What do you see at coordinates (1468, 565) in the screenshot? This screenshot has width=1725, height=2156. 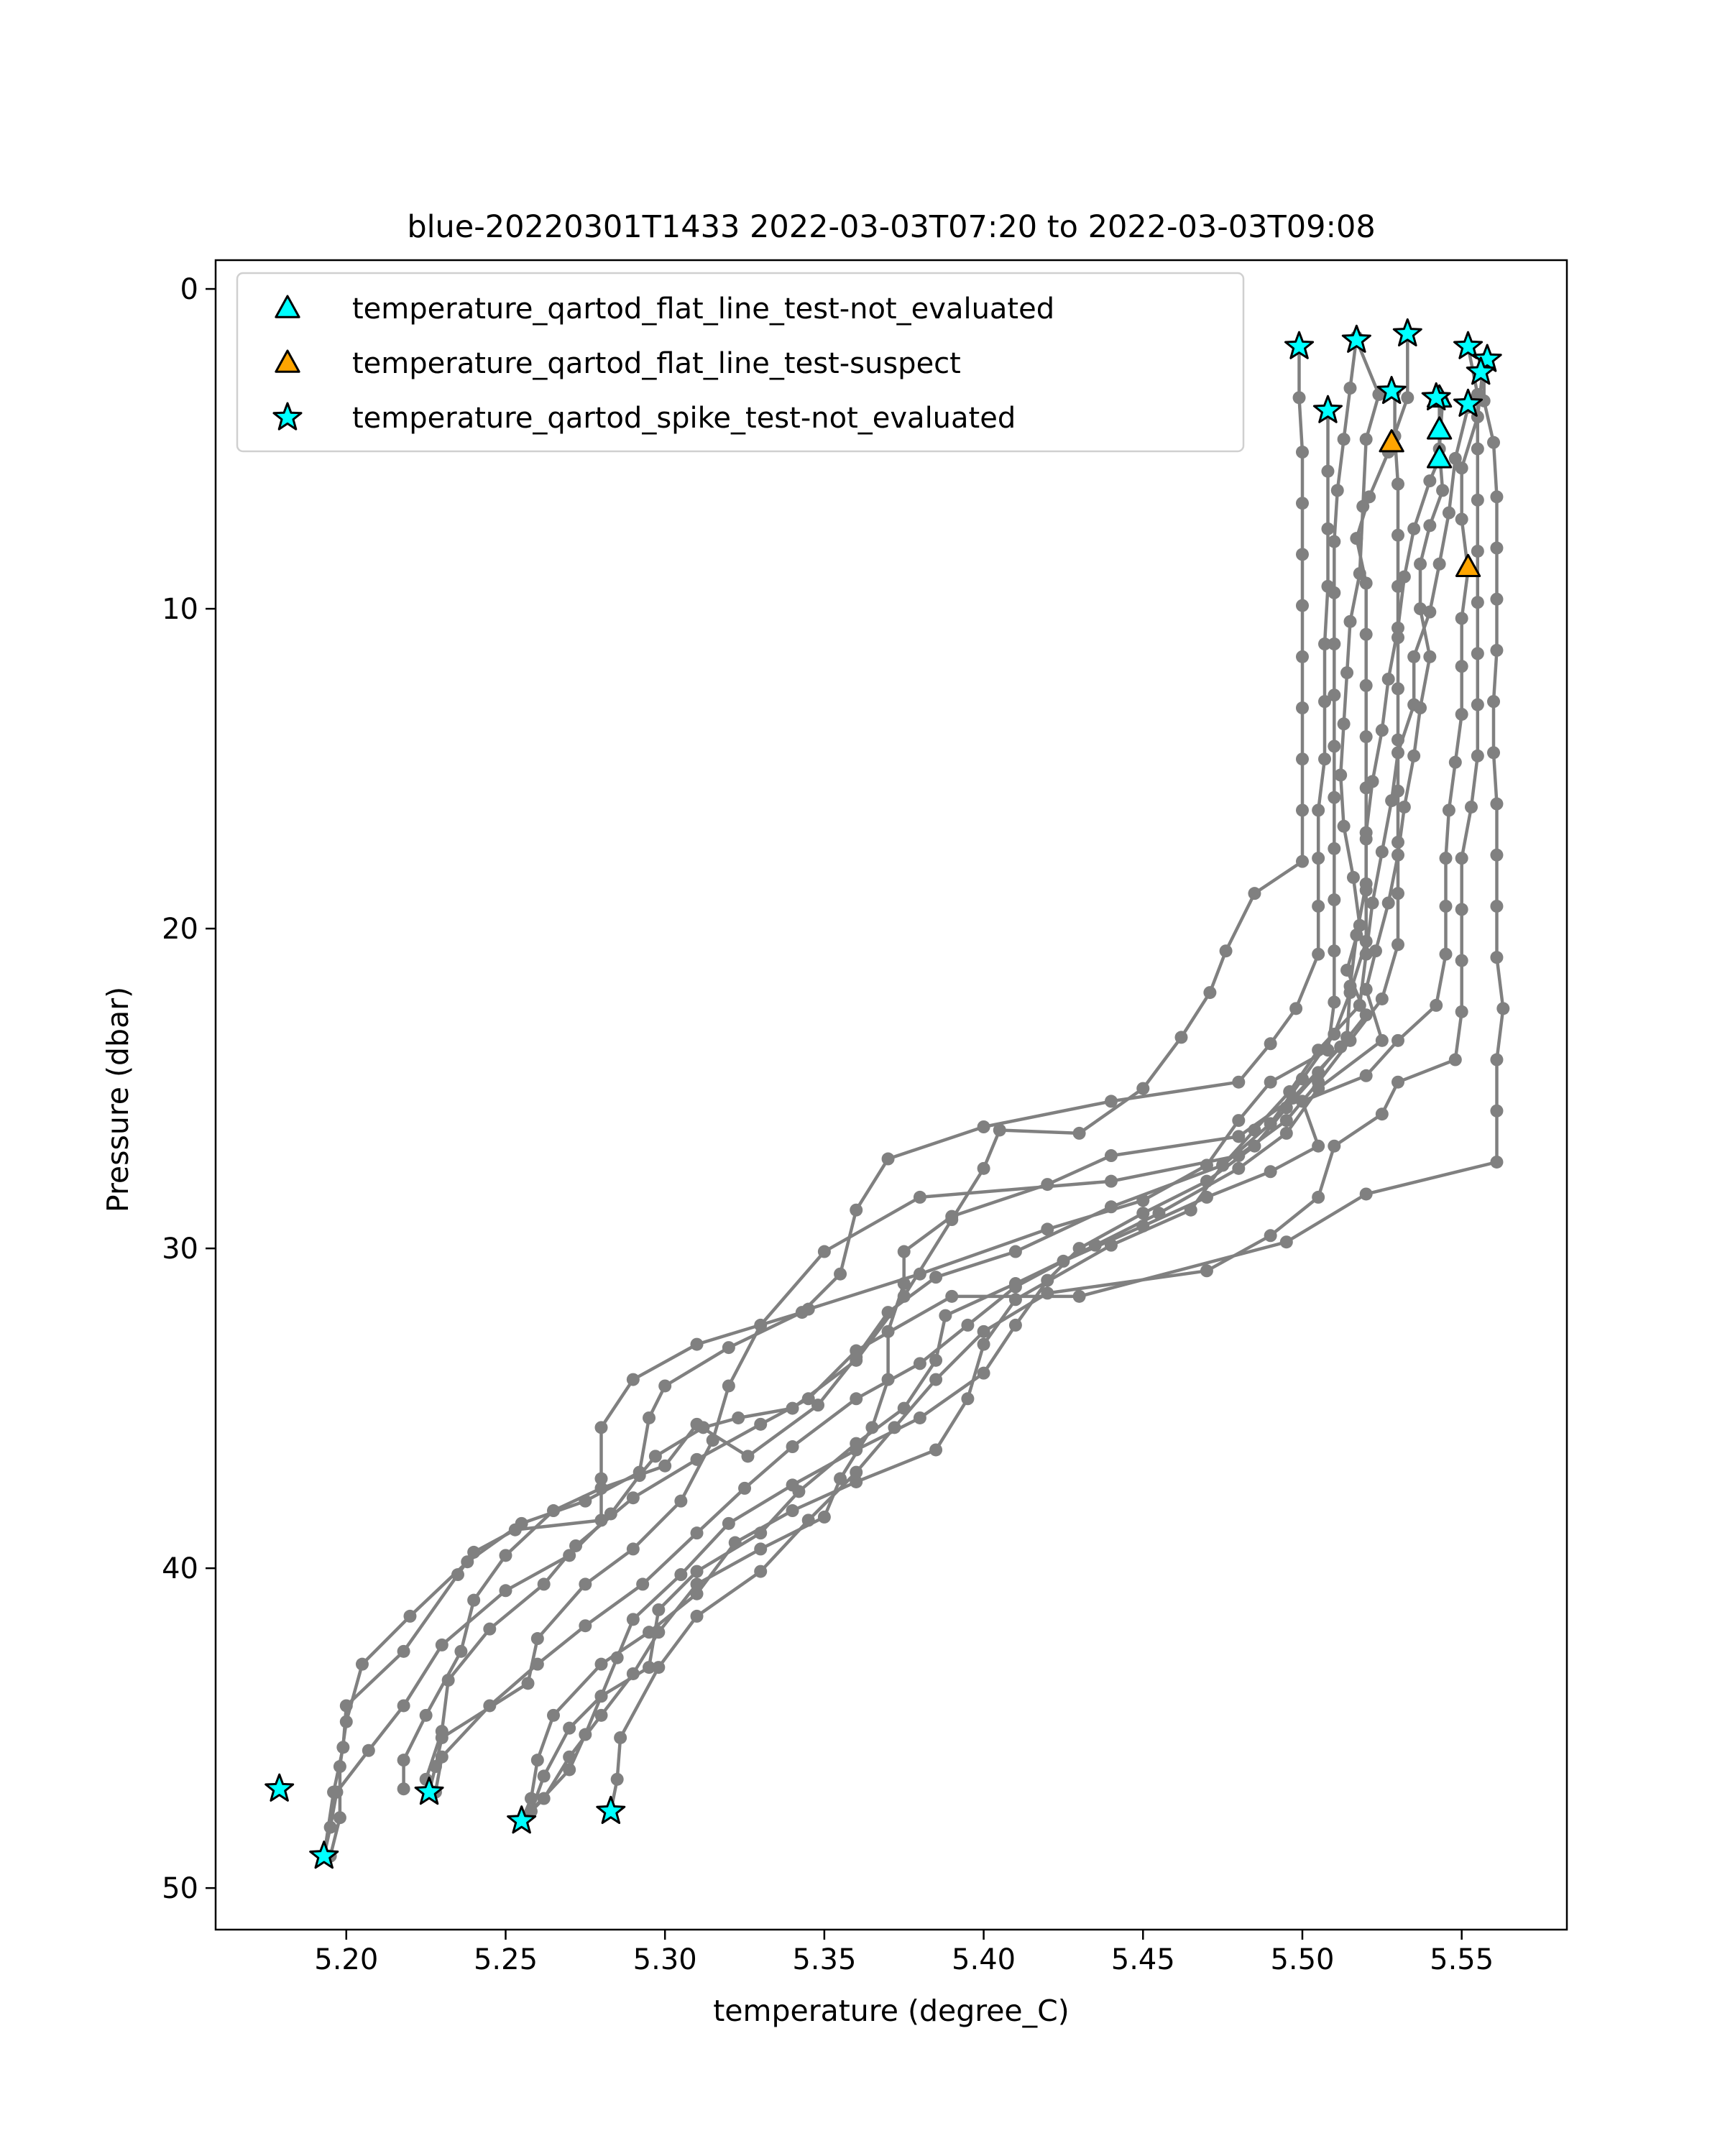 I see `flat-line-suspect-marker` at bounding box center [1468, 565].